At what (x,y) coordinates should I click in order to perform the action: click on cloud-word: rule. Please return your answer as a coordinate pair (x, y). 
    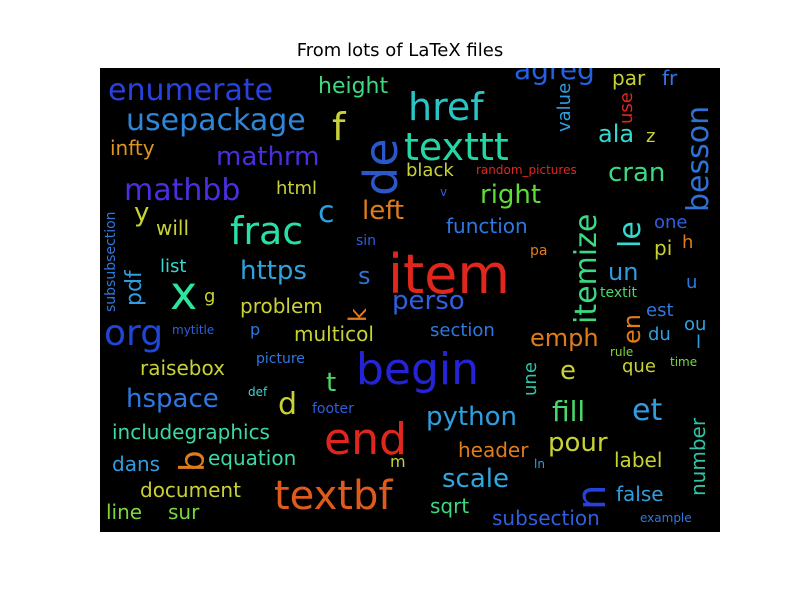
    Looking at the image, I should click on (622, 352).